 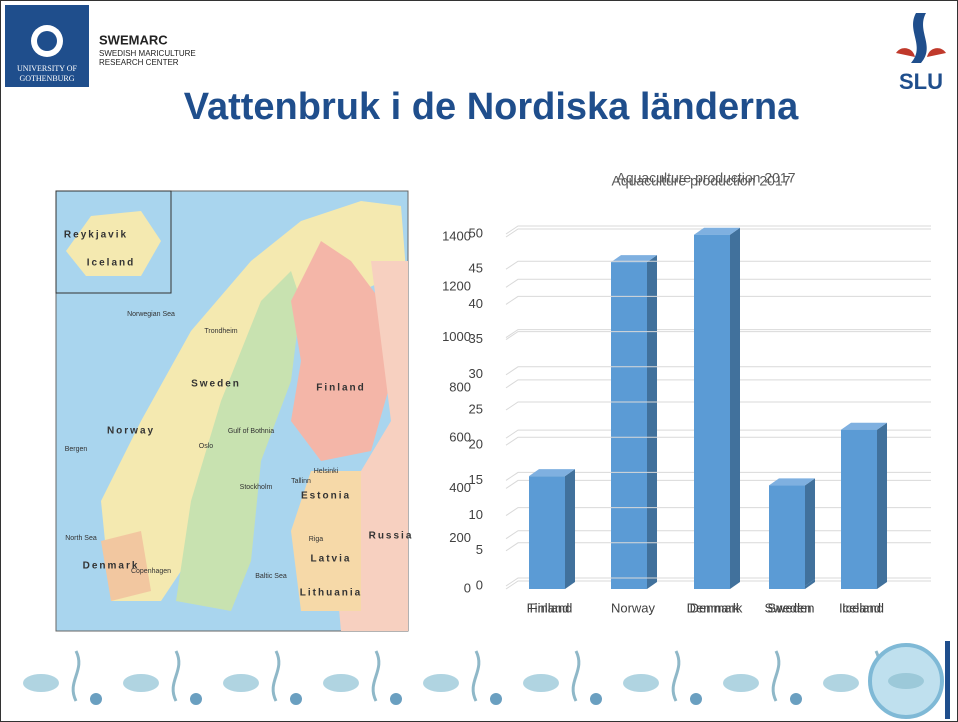 What do you see at coordinates (476, 479) in the screenshot?
I see `y-tick-label: 15` at bounding box center [476, 479].